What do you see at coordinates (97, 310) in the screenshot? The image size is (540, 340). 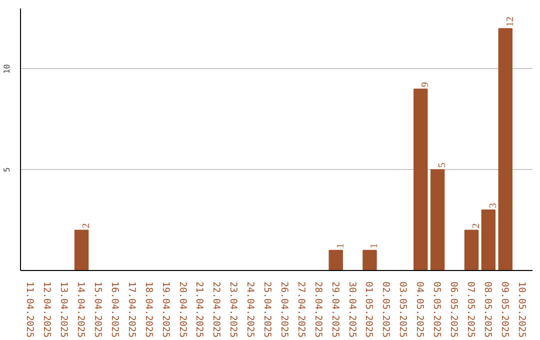 I see `x-tick-label: 15.04.2025` at bounding box center [97, 310].